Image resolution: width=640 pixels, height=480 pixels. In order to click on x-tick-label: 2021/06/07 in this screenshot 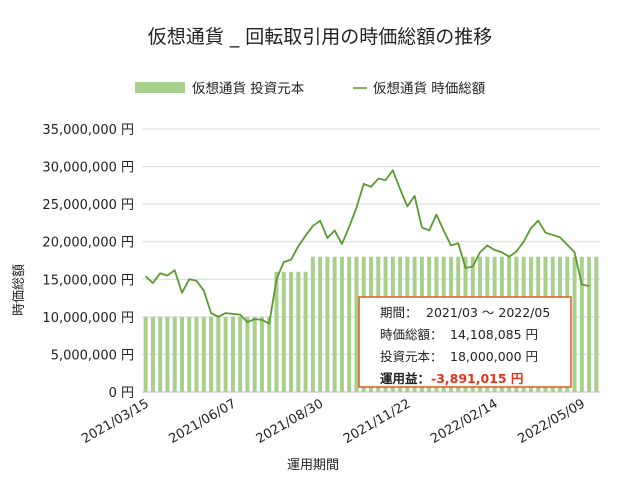, I will do `click(202, 421)`.